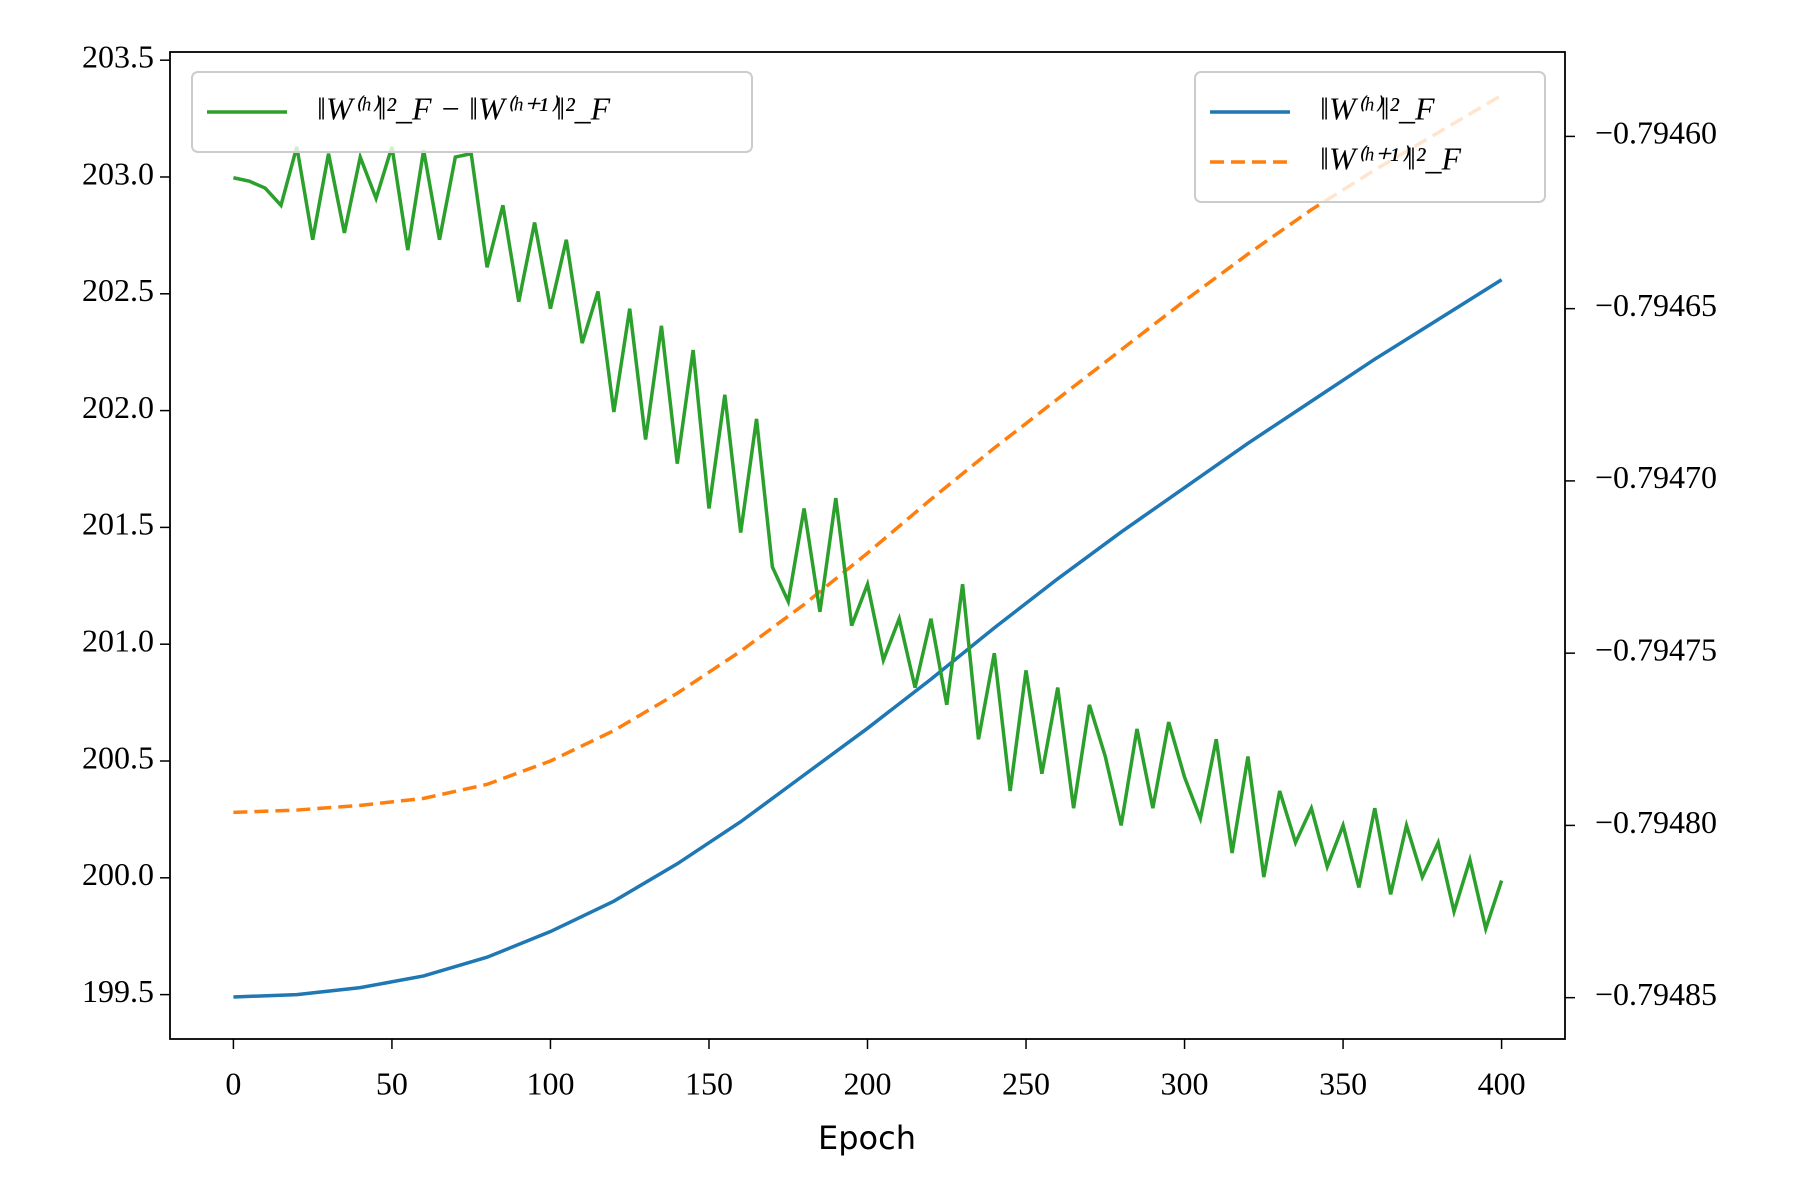 This screenshot has height=1200, width=1800. I want to click on x-tick-label: 100, so click(550, 1083).